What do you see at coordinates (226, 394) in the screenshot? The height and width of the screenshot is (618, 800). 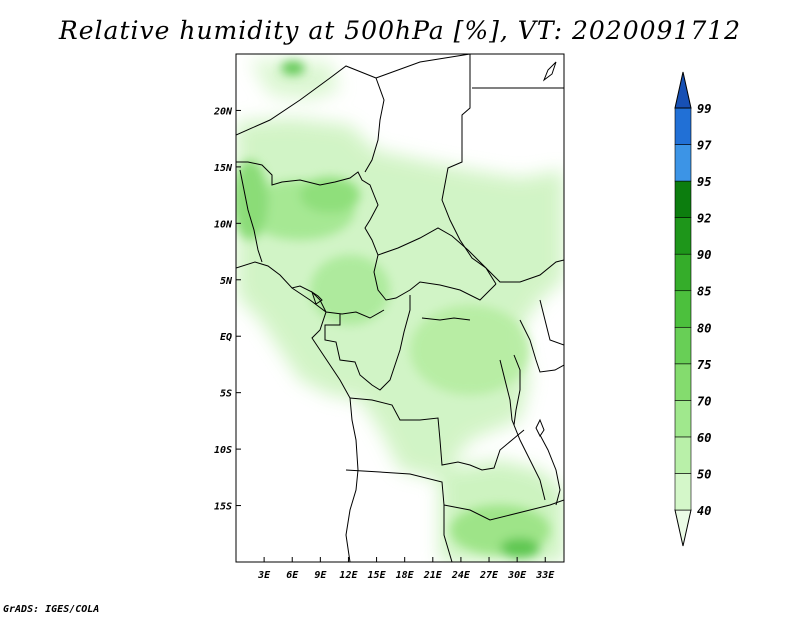 I see `lat-tick-label: 5S` at bounding box center [226, 394].